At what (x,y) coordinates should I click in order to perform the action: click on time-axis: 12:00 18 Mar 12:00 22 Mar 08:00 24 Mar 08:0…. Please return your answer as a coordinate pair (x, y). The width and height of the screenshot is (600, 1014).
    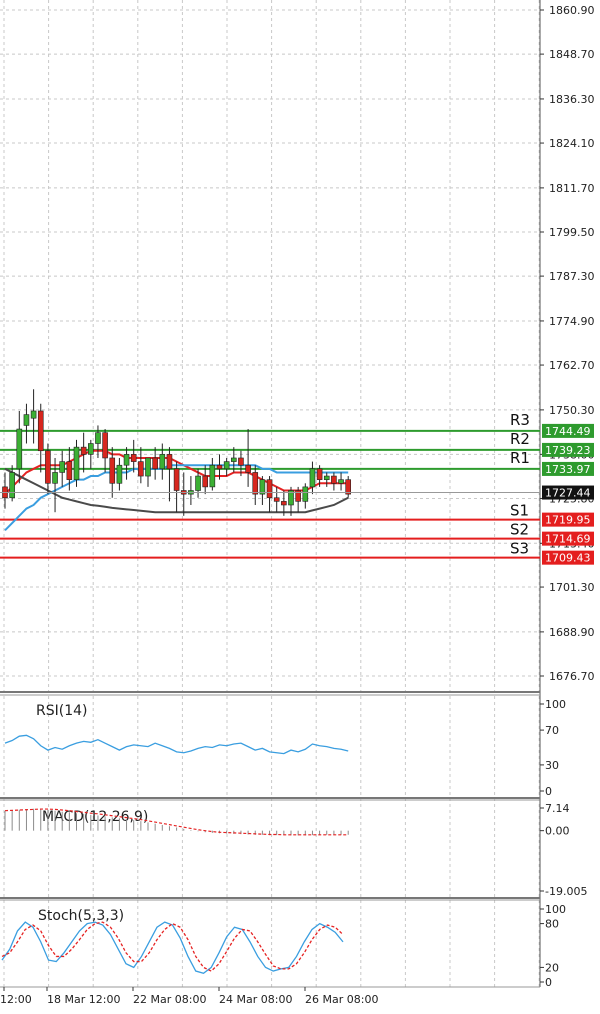
    Looking at the image, I should click on (189, 996).